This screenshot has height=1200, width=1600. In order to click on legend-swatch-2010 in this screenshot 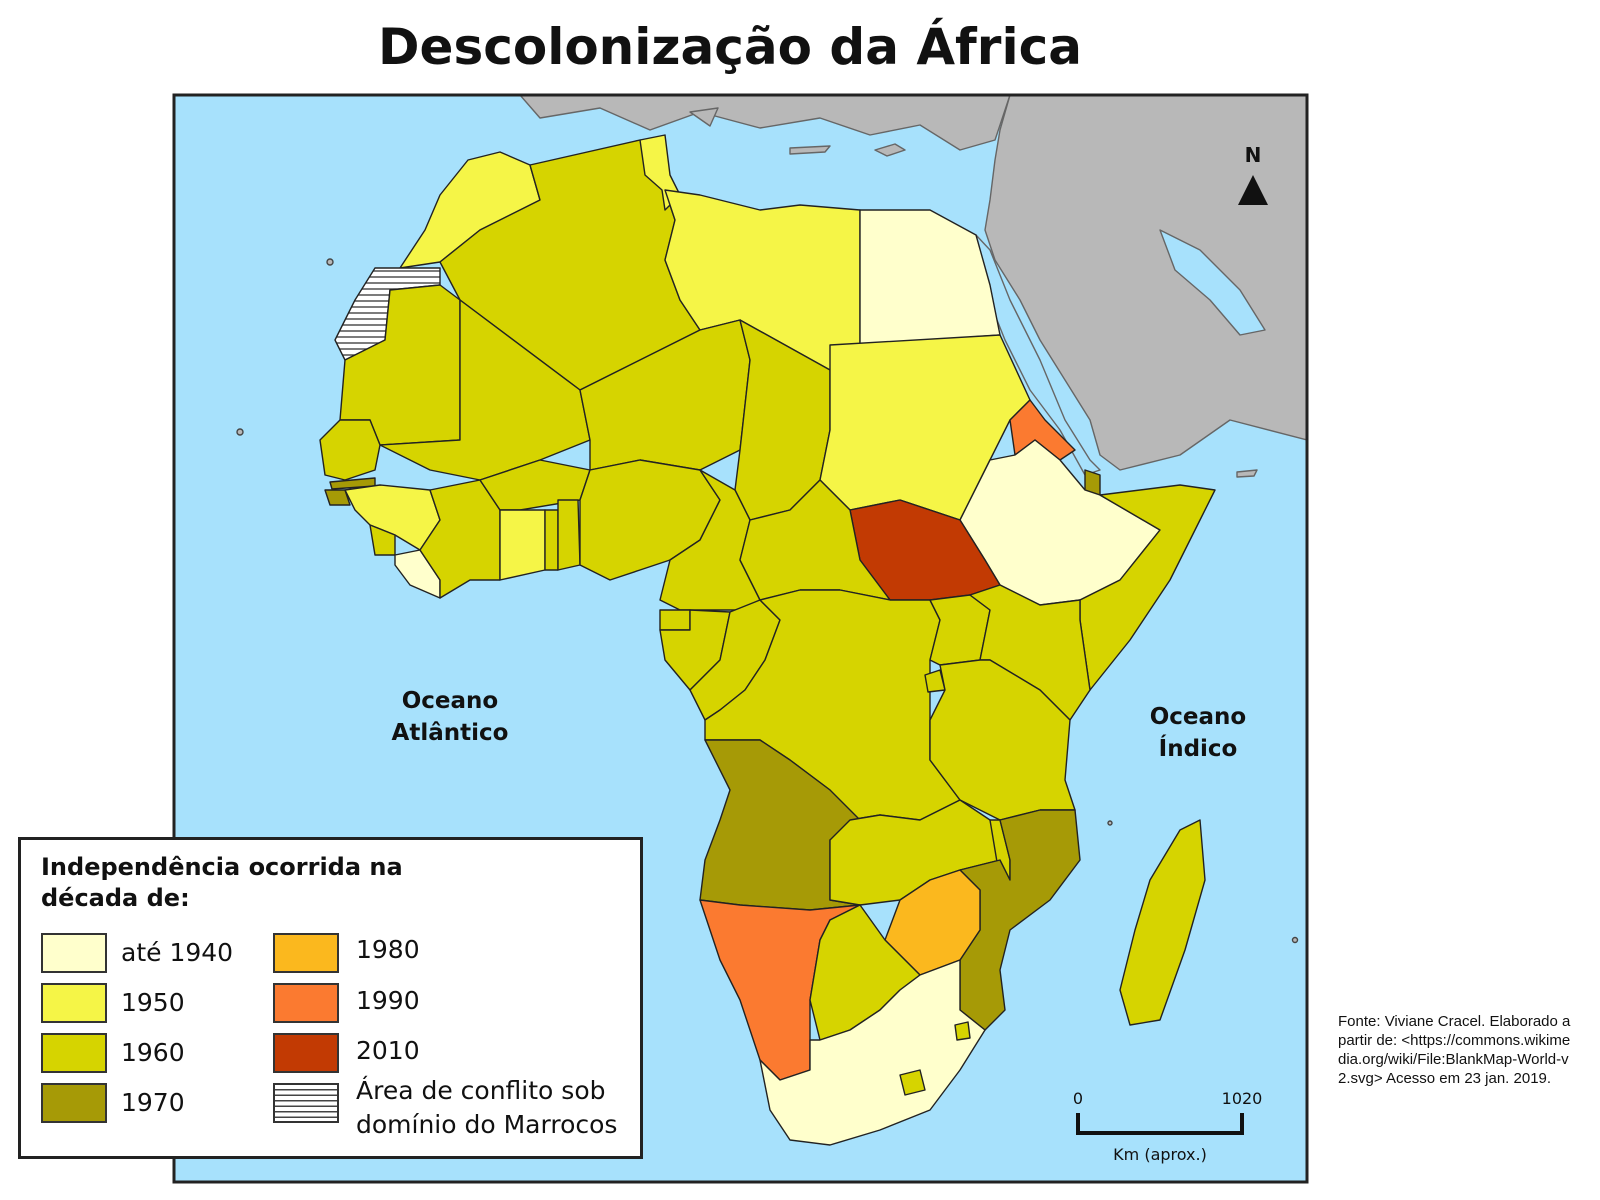, I will do `click(306, 1053)`.